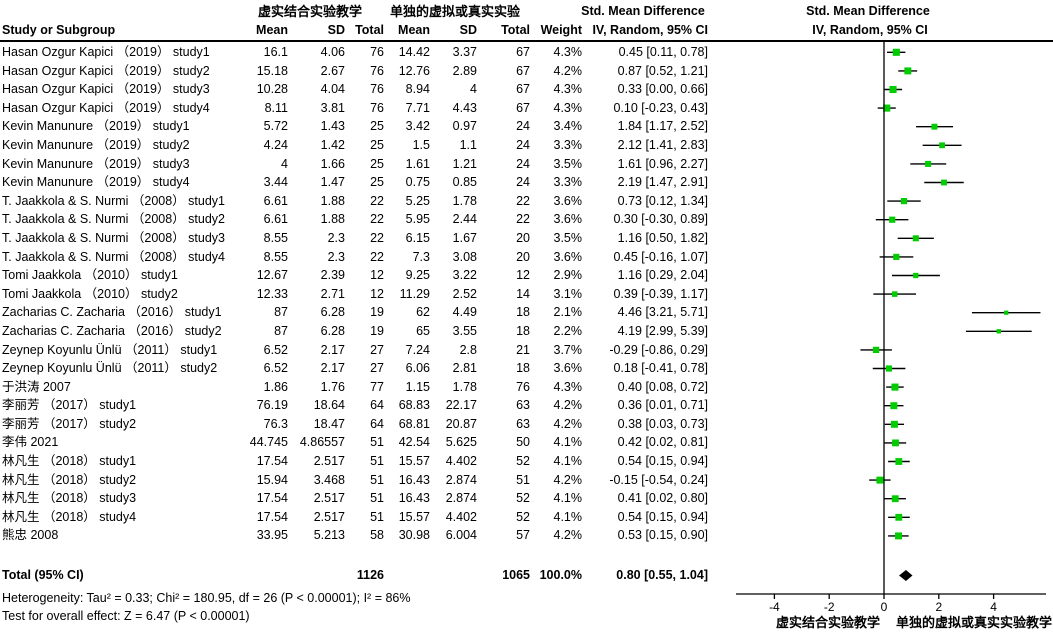 This screenshot has width=1053, height=636. I want to click on axis-tick-label: 2, so click(938, 607).